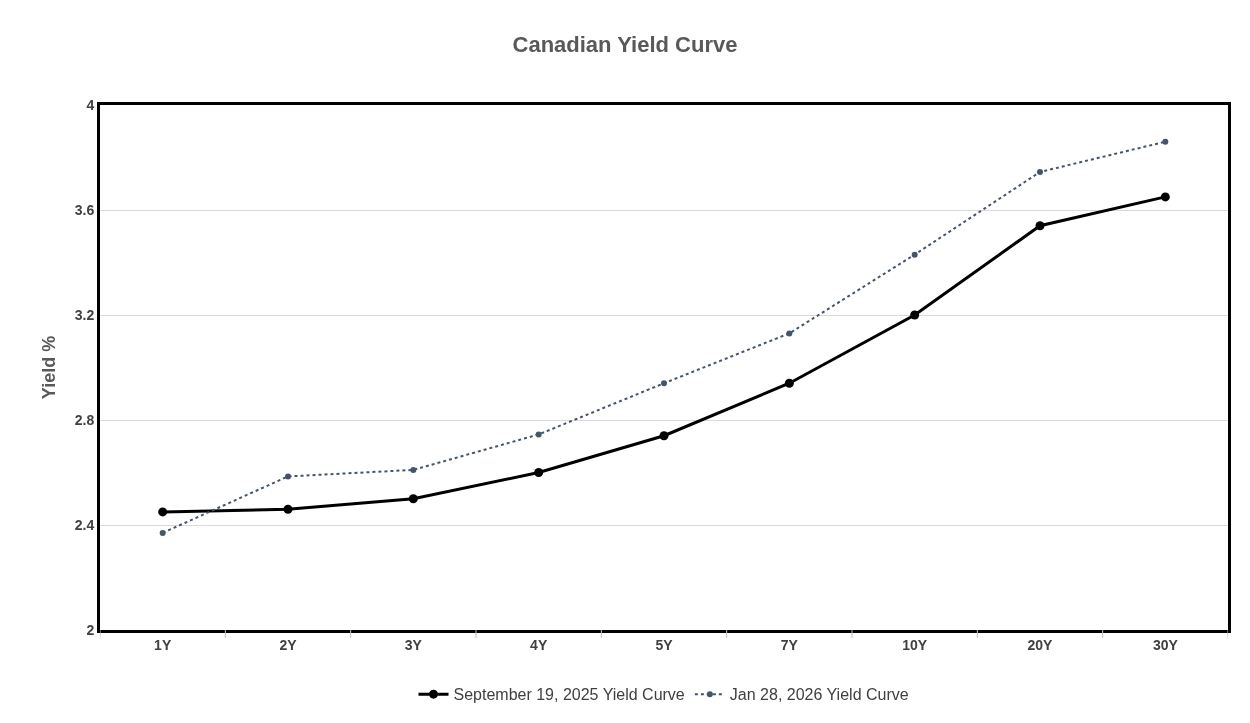 This screenshot has height=723, width=1250. What do you see at coordinates (84, 314) in the screenshot?
I see `y-tick-label: 3.2` at bounding box center [84, 314].